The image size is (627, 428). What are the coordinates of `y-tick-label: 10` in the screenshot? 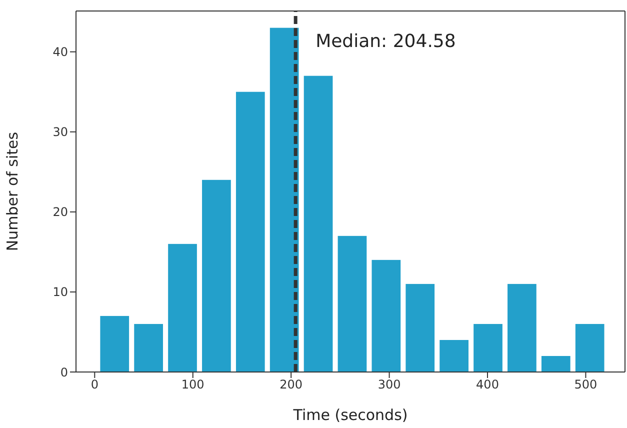 It's located at (60, 292).